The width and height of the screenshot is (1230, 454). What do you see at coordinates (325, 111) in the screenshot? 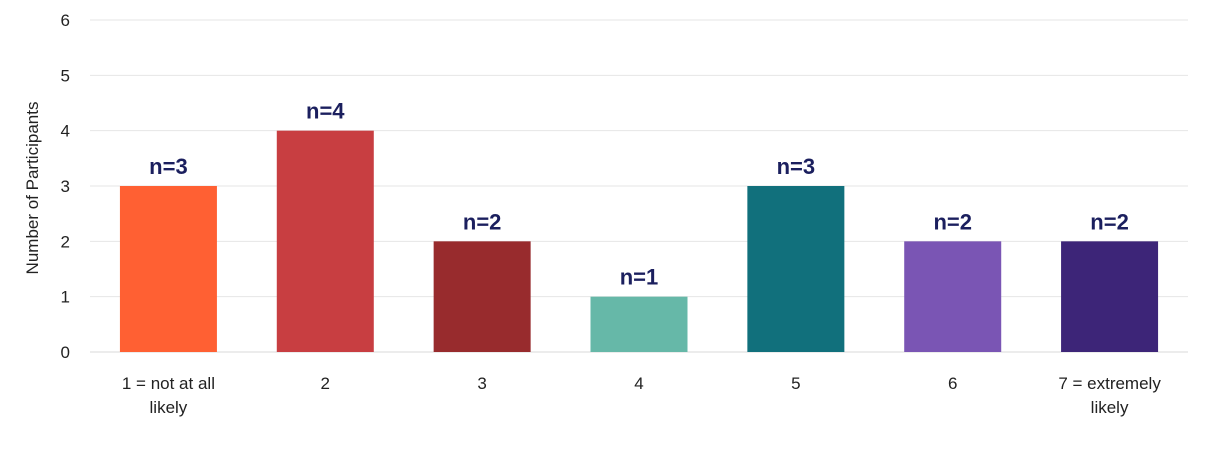
I see `data-label: n=4` at bounding box center [325, 111].